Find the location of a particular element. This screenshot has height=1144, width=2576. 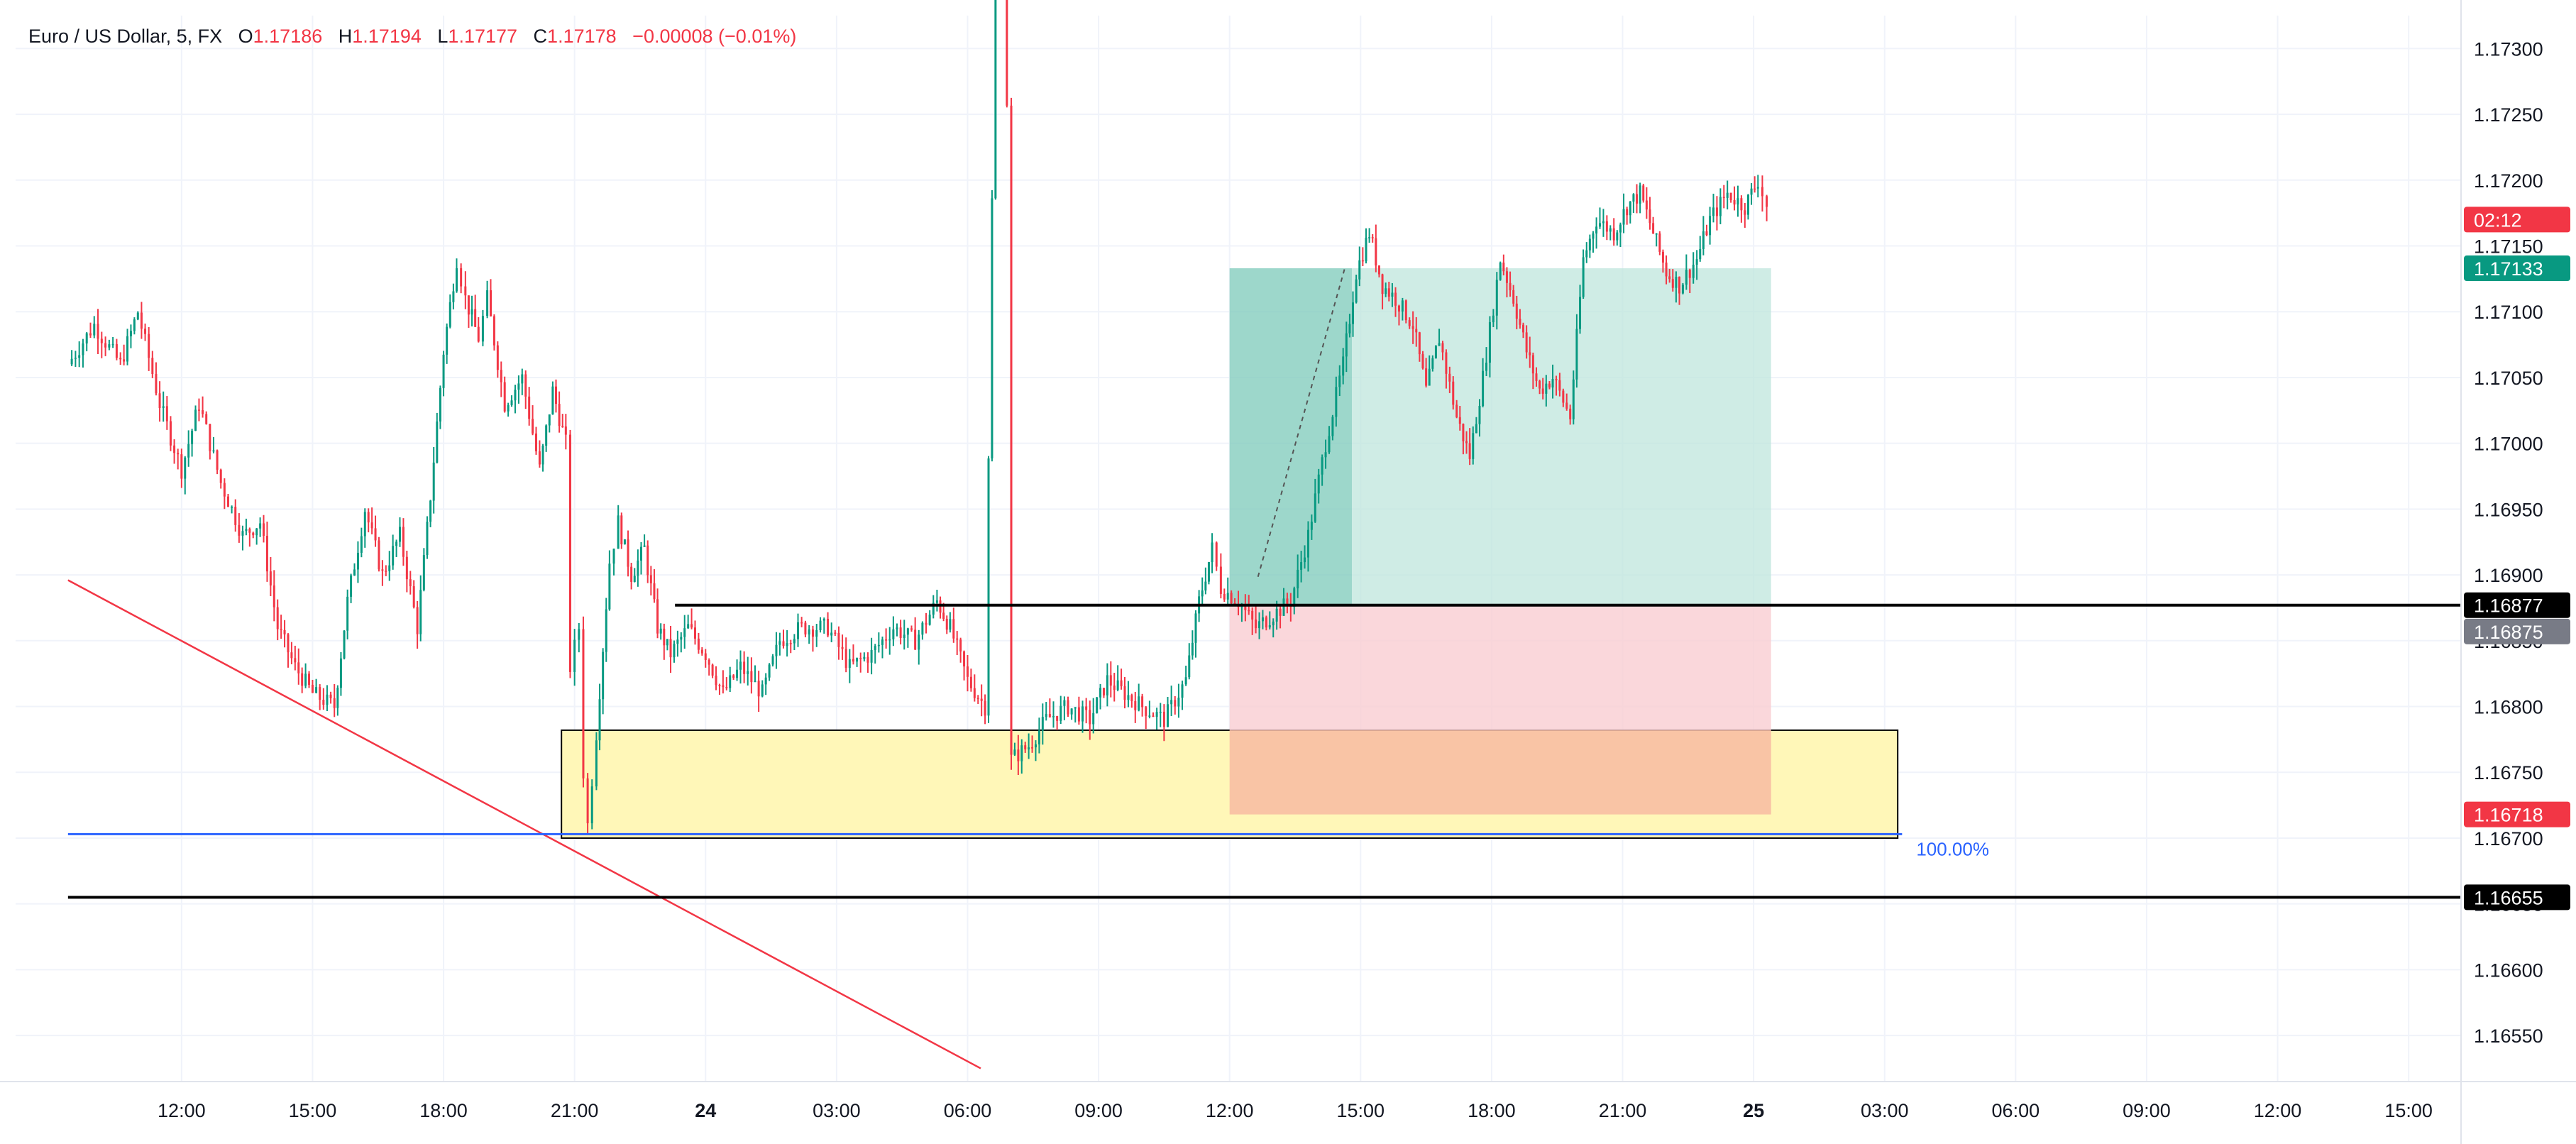

open-key: O is located at coordinates (245, 37).